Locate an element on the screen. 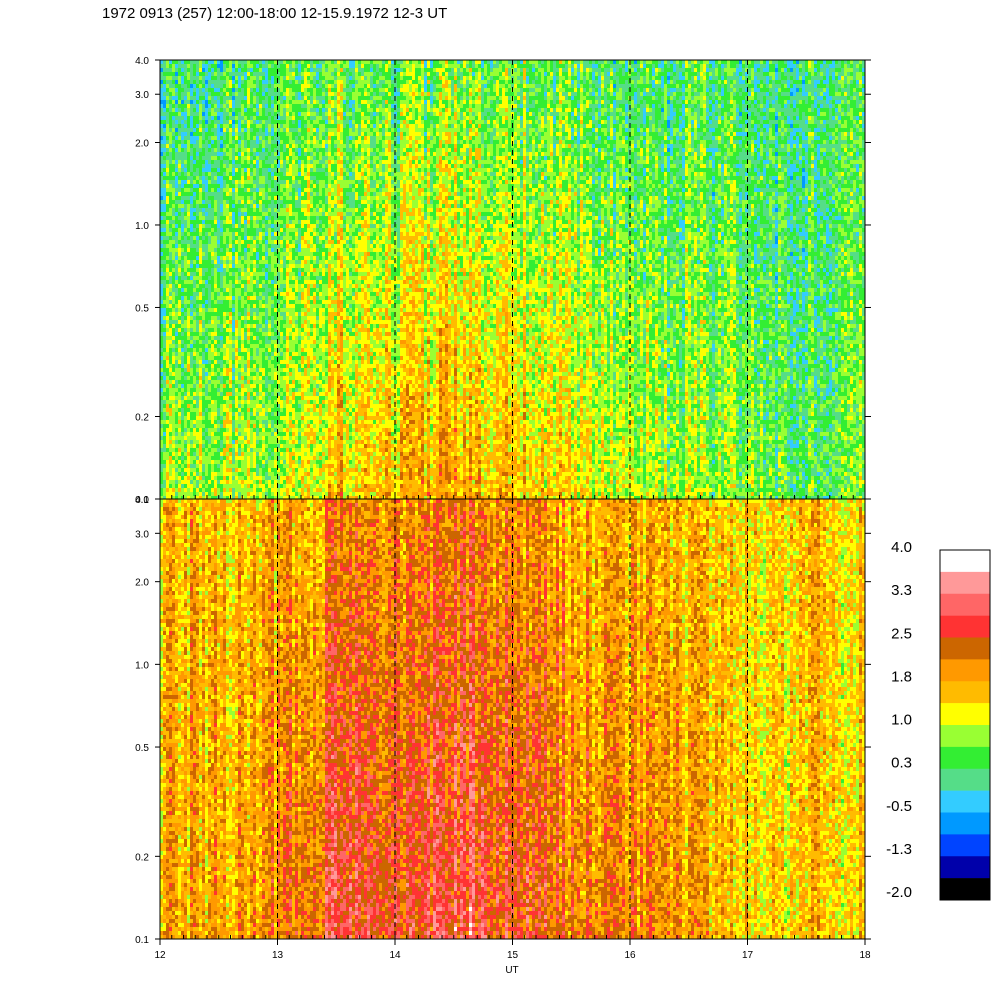  colorbar-label: -2.0 is located at coordinates (899, 892).